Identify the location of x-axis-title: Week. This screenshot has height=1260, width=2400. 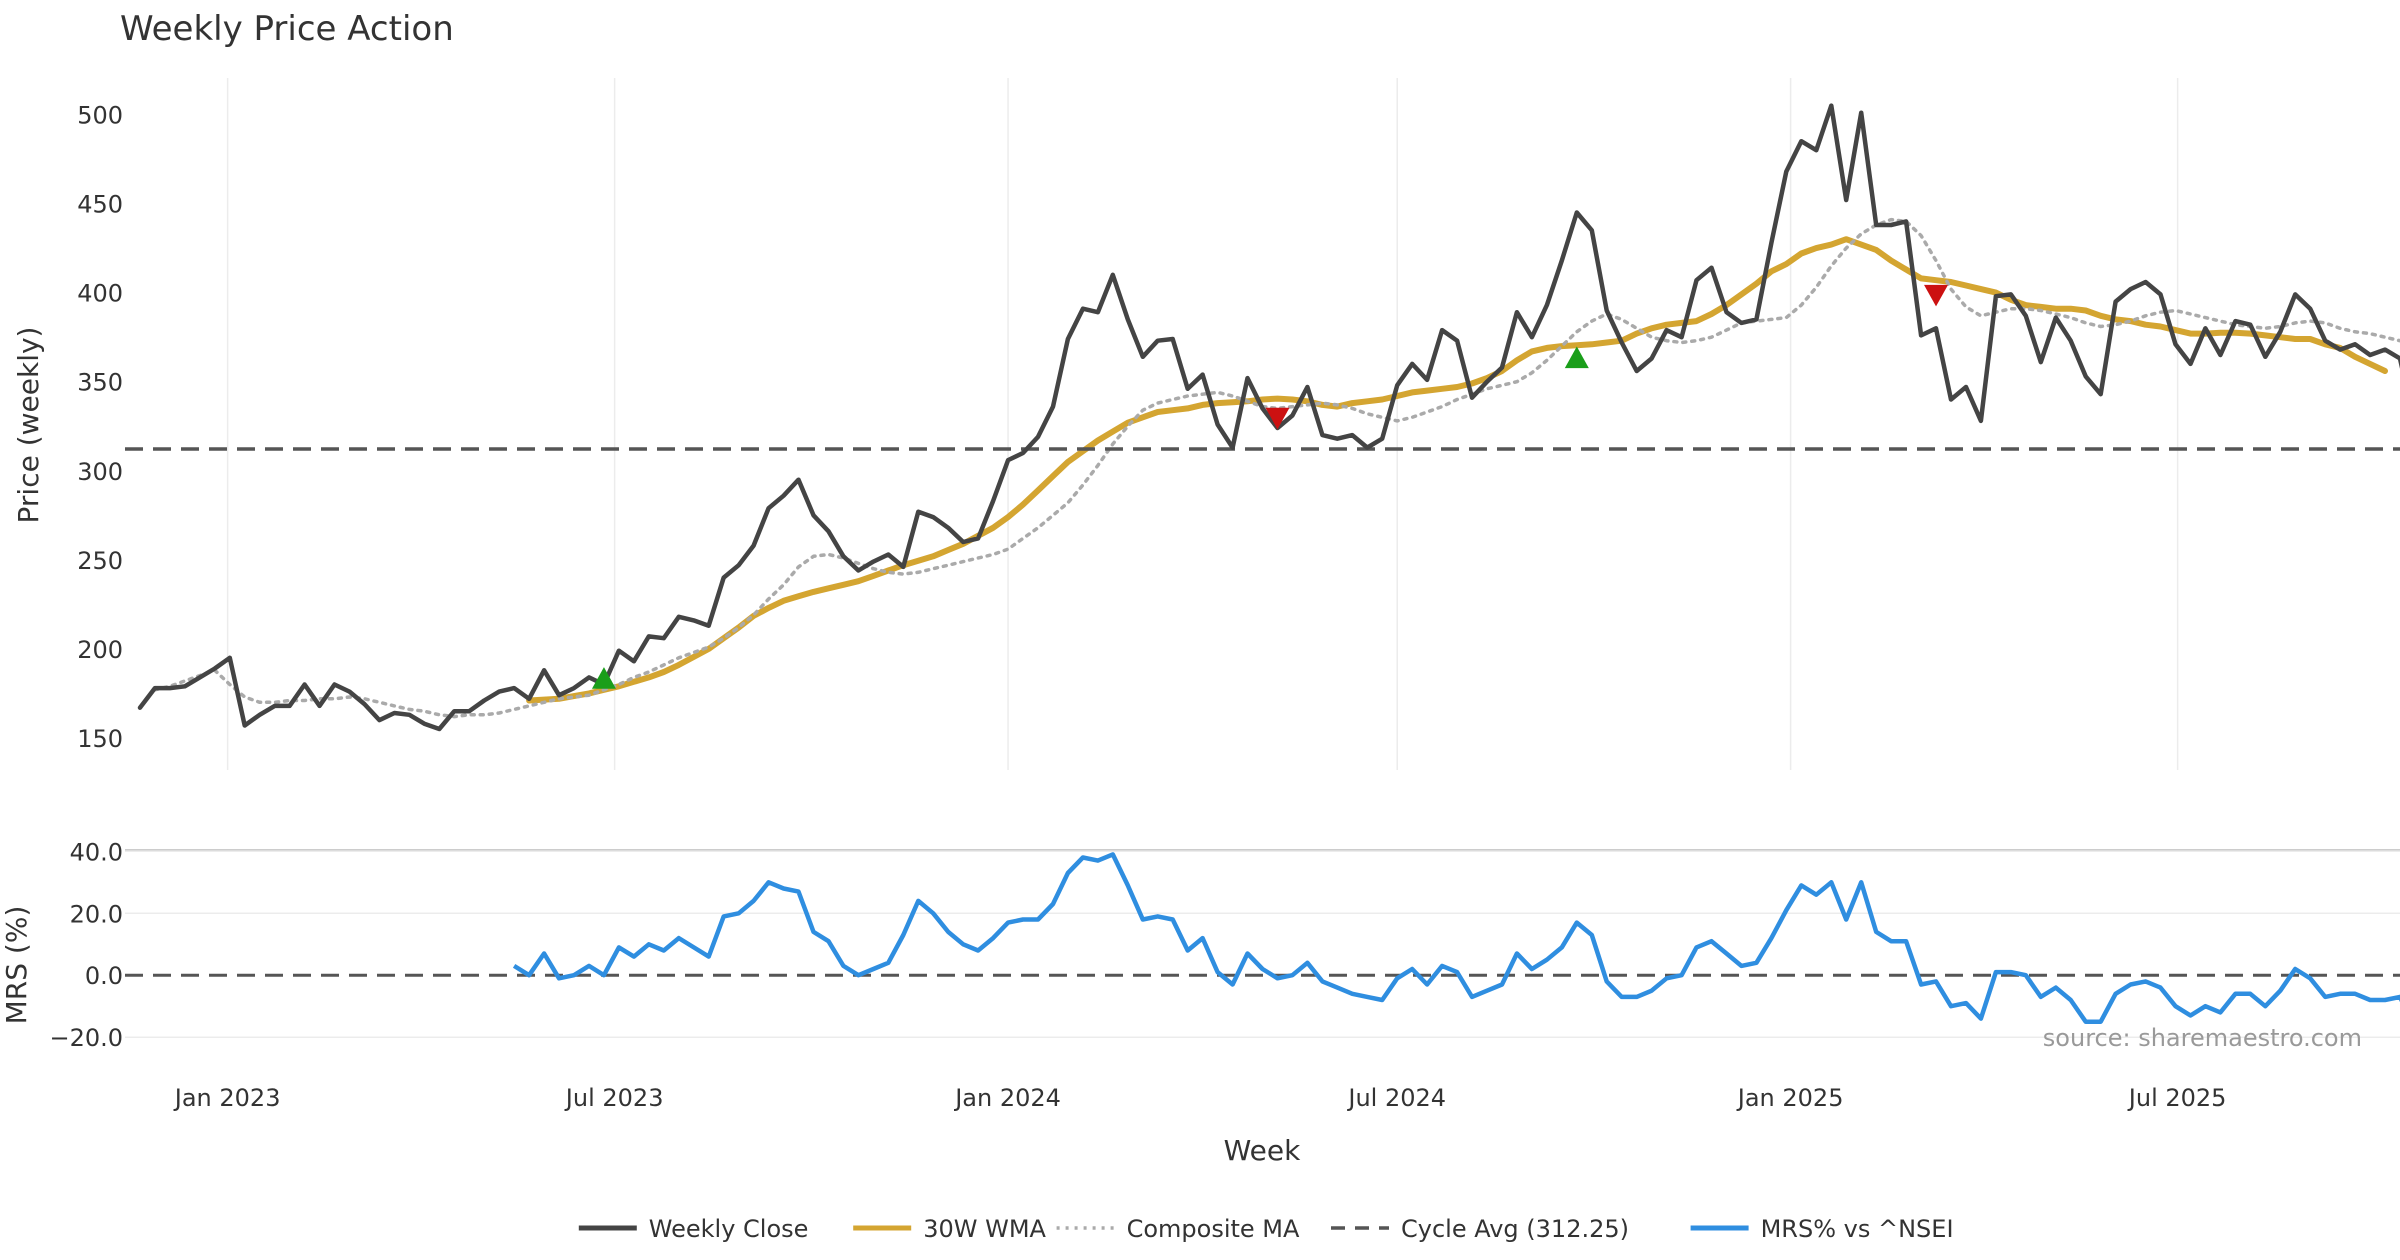
(1262, 1150).